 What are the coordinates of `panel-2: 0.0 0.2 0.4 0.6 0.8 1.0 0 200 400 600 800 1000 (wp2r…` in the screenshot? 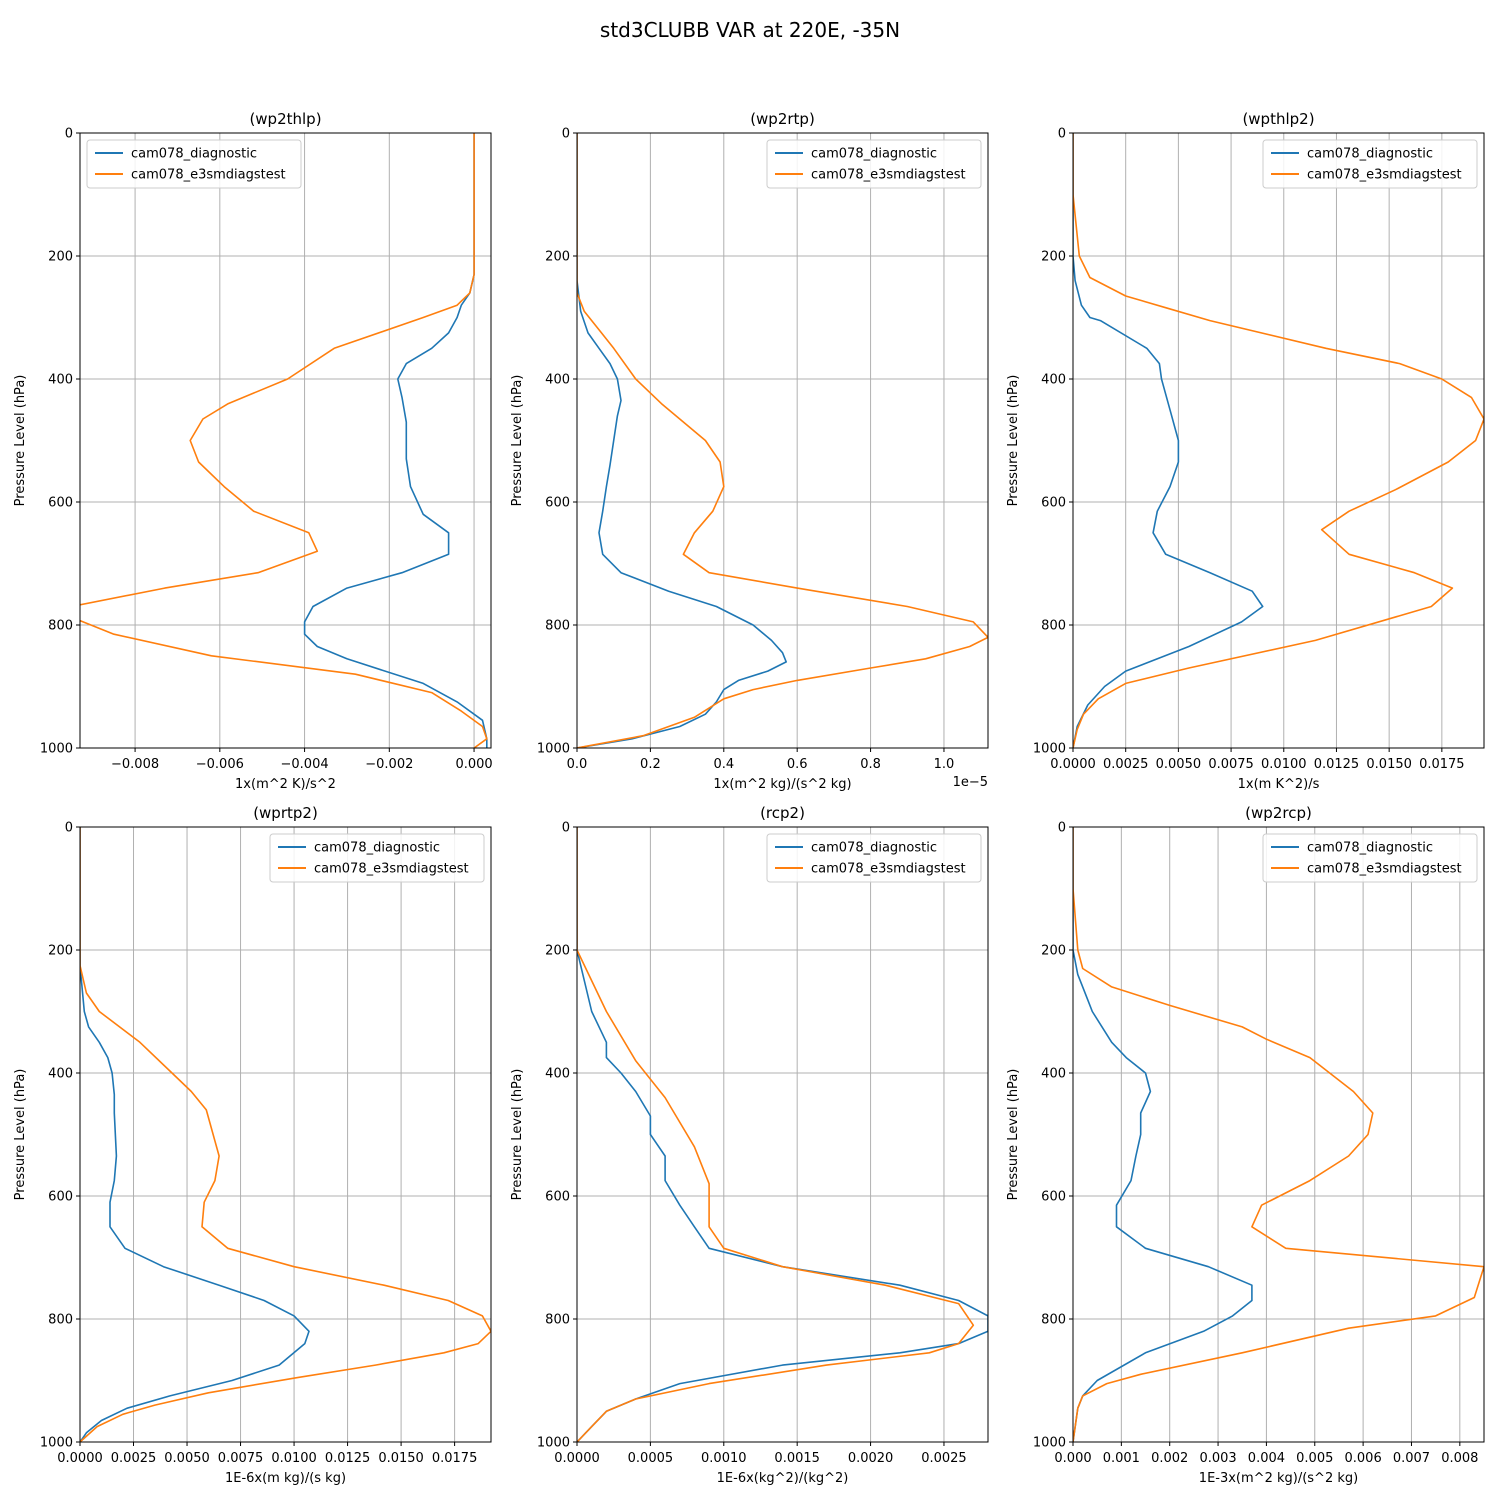 It's located at (749, 451).